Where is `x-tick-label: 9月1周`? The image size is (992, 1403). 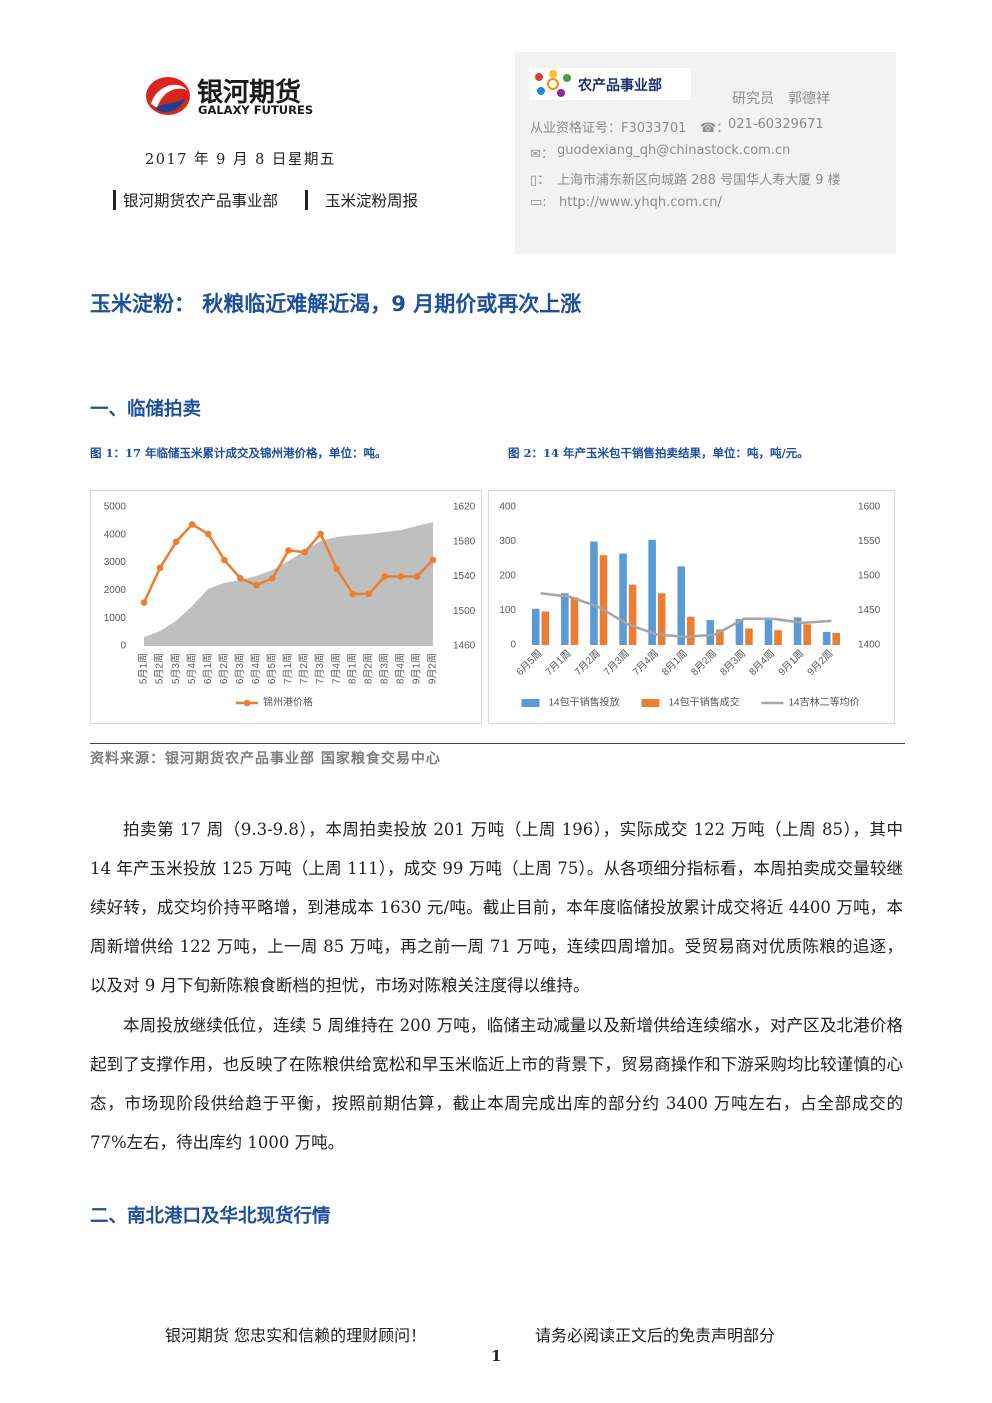 x-tick-label: 9月1周 is located at coordinates (791, 663).